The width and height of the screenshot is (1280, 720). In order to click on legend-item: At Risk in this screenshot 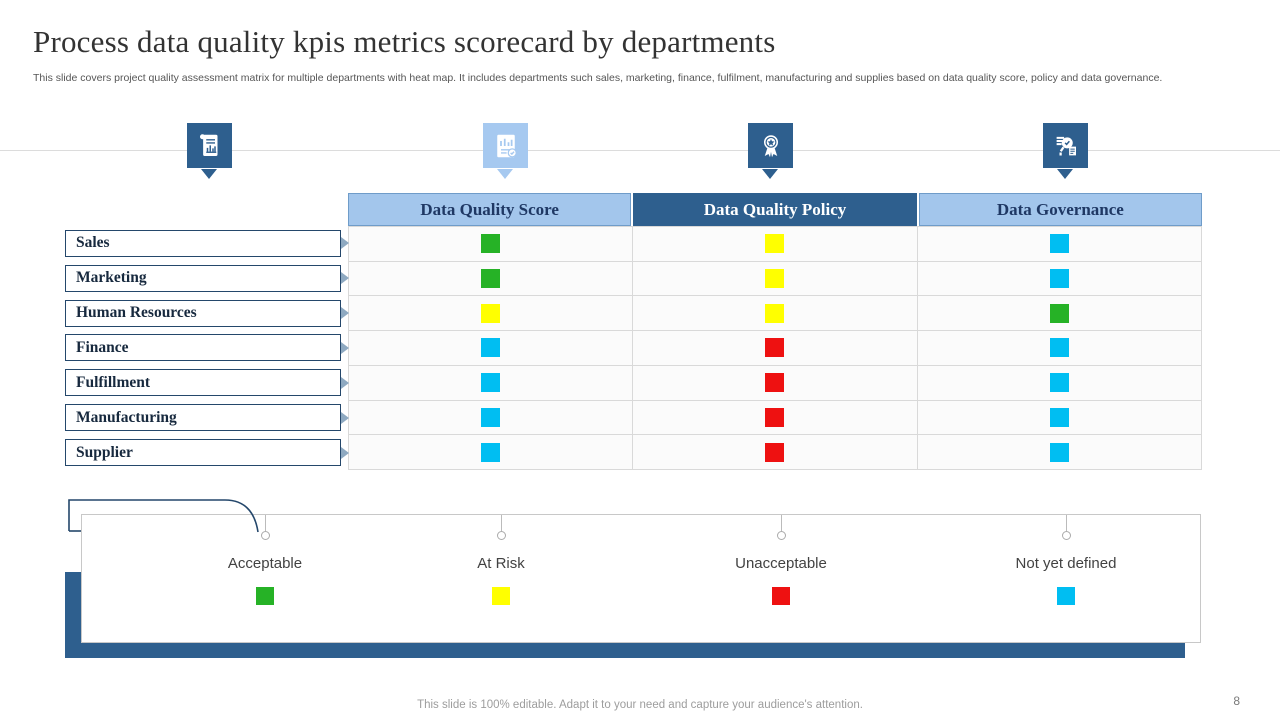, I will do `click(501, 578)`.